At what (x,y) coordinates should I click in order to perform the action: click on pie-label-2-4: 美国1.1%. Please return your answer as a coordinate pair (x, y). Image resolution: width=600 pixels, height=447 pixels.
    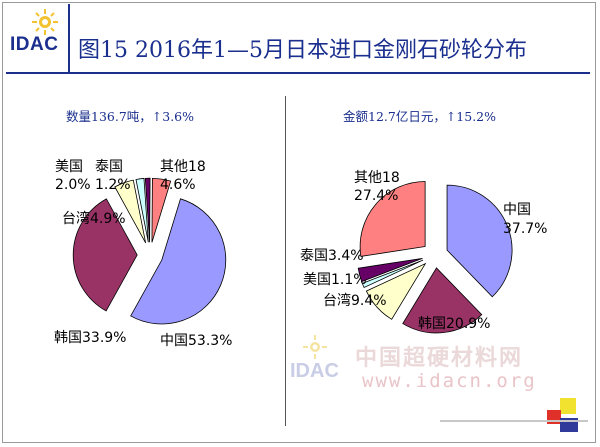
    Looking at the image, I should click on (335, 280).